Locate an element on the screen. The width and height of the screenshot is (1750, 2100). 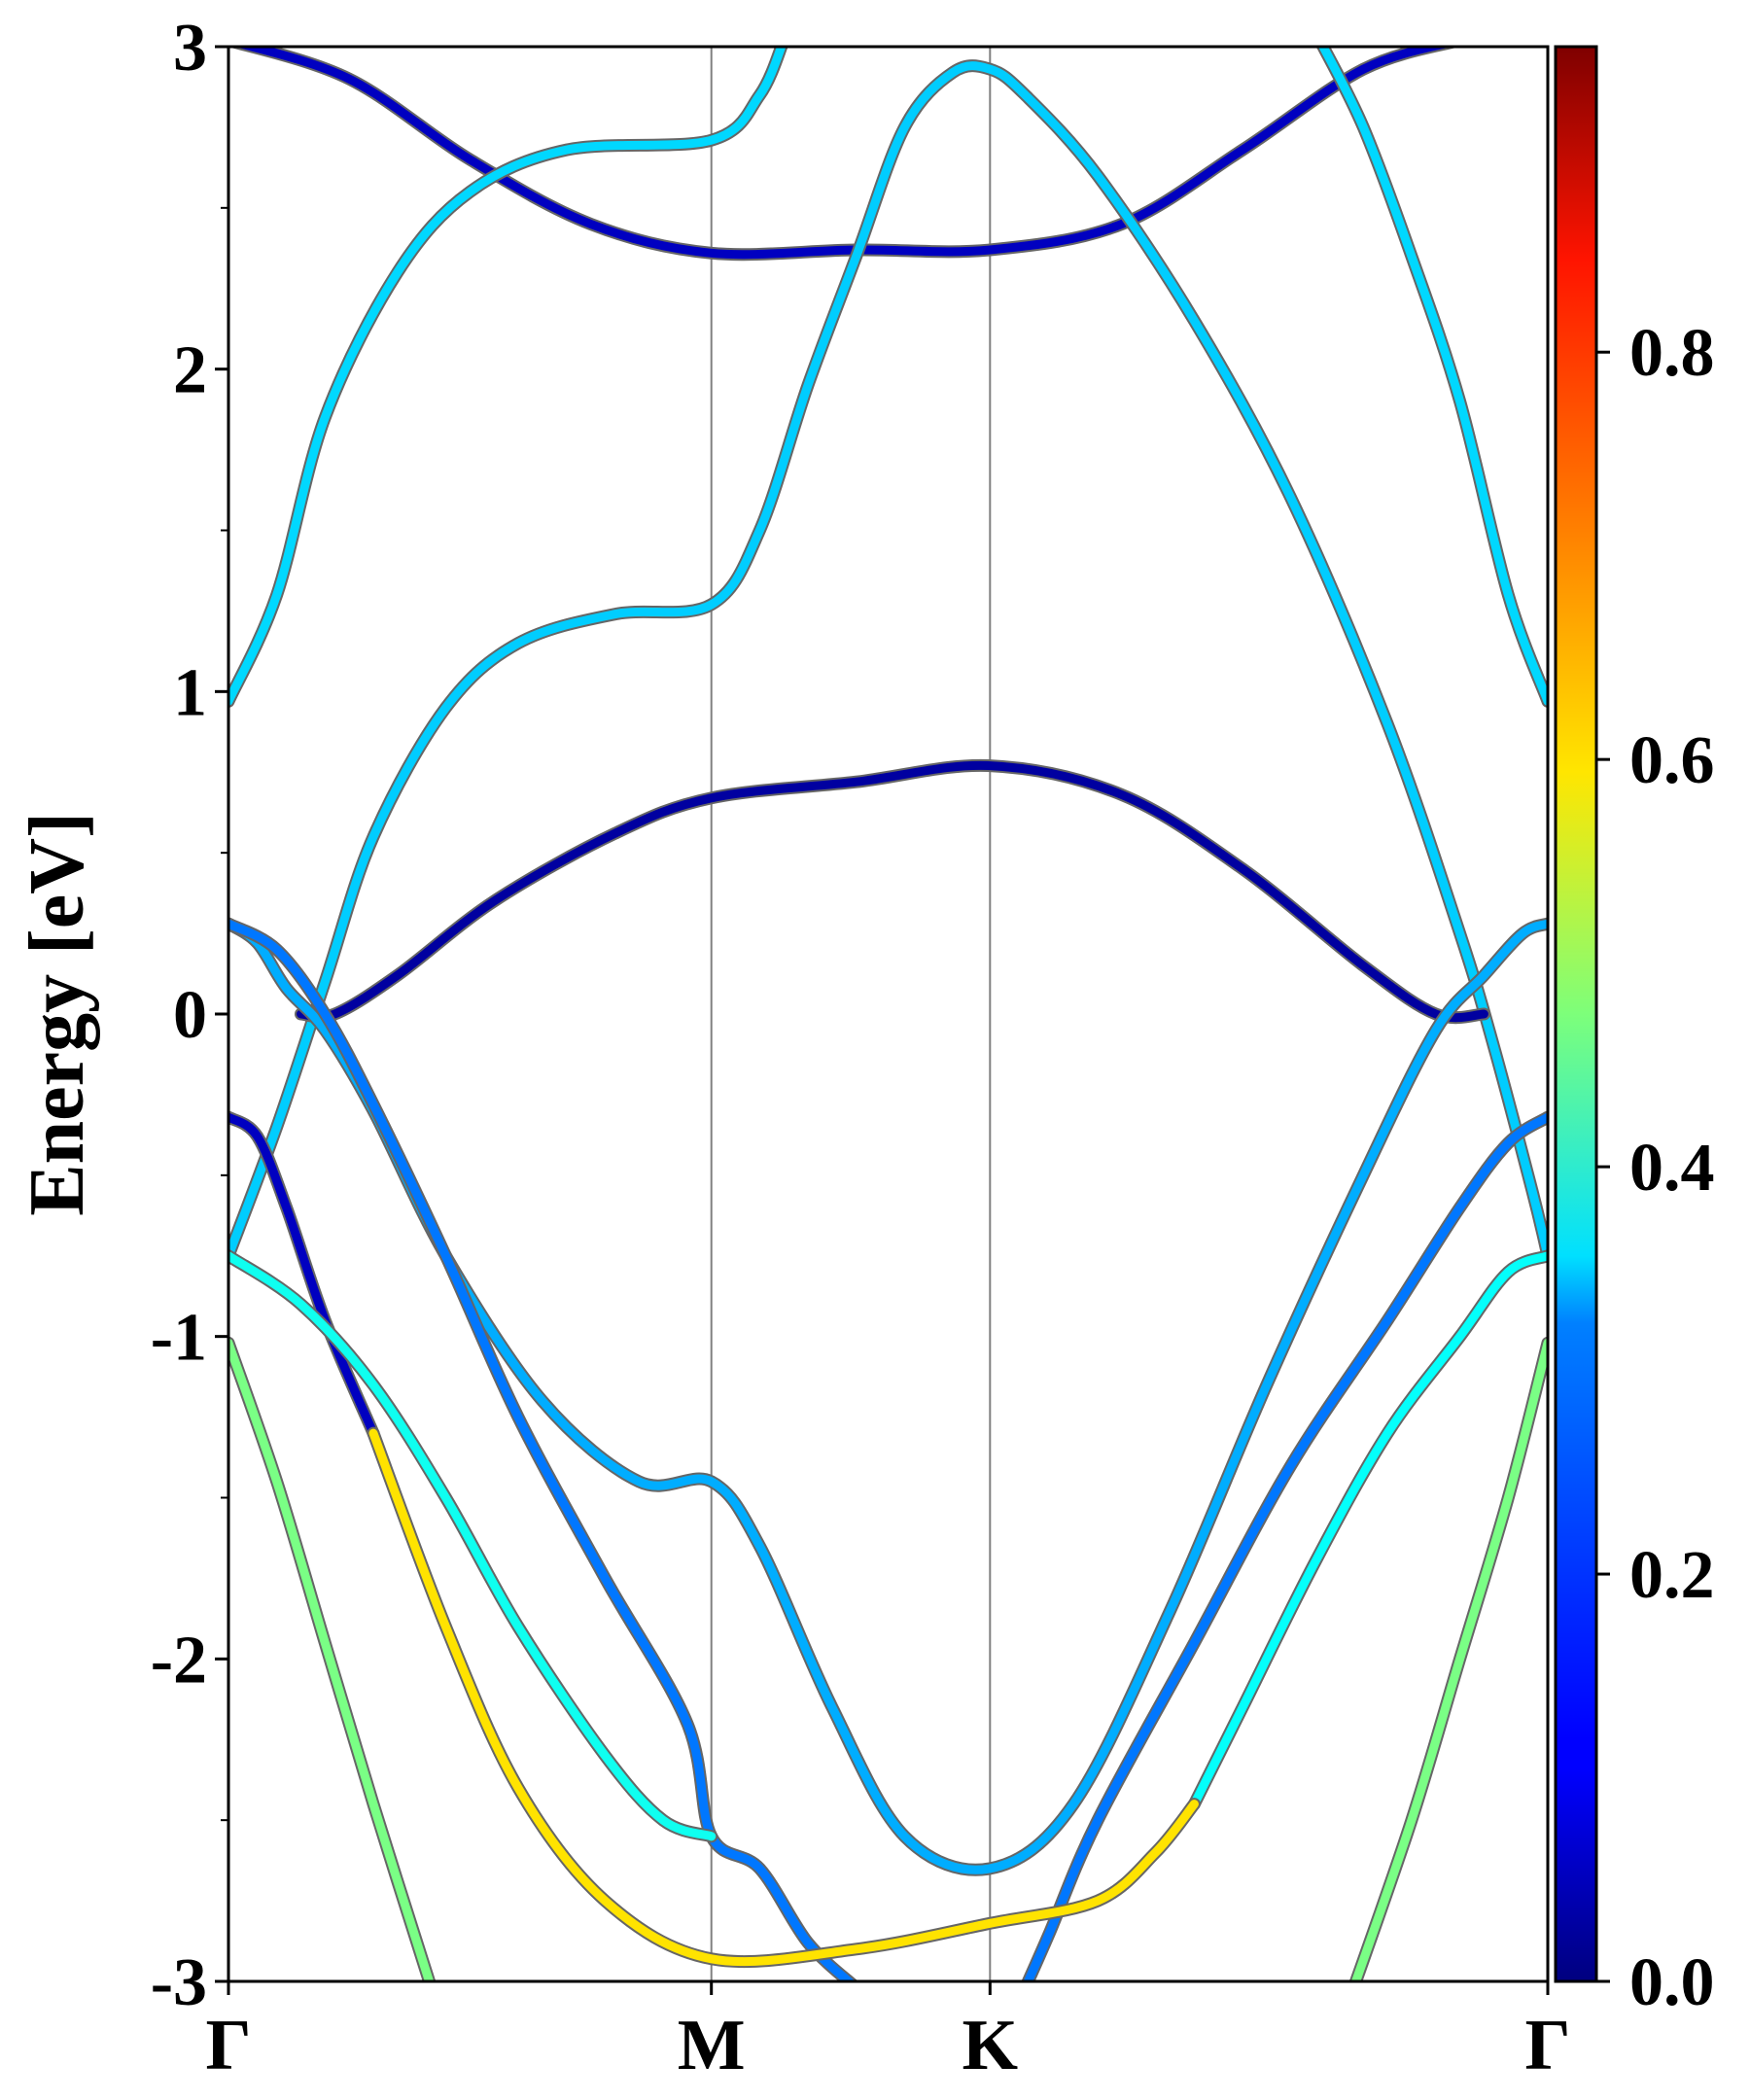
colorbar-tick-label: 0.2 is located at coordinates (1672, 1575).